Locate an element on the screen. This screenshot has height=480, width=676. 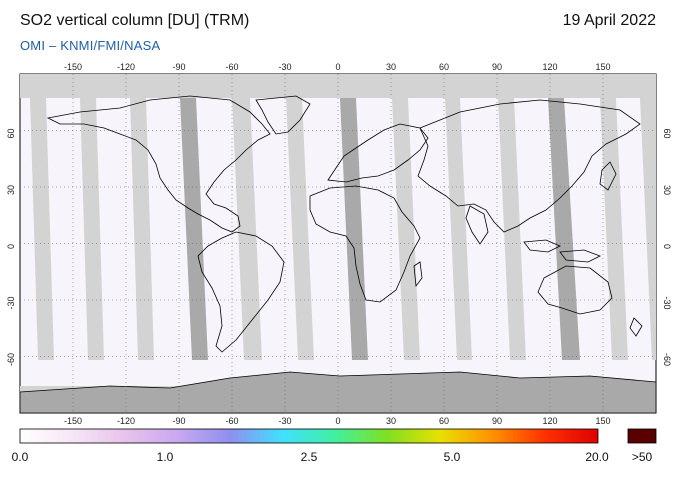
lat-tick-labels-left: 60 30 0 -30 -60 is located at coordinates (11, 247).